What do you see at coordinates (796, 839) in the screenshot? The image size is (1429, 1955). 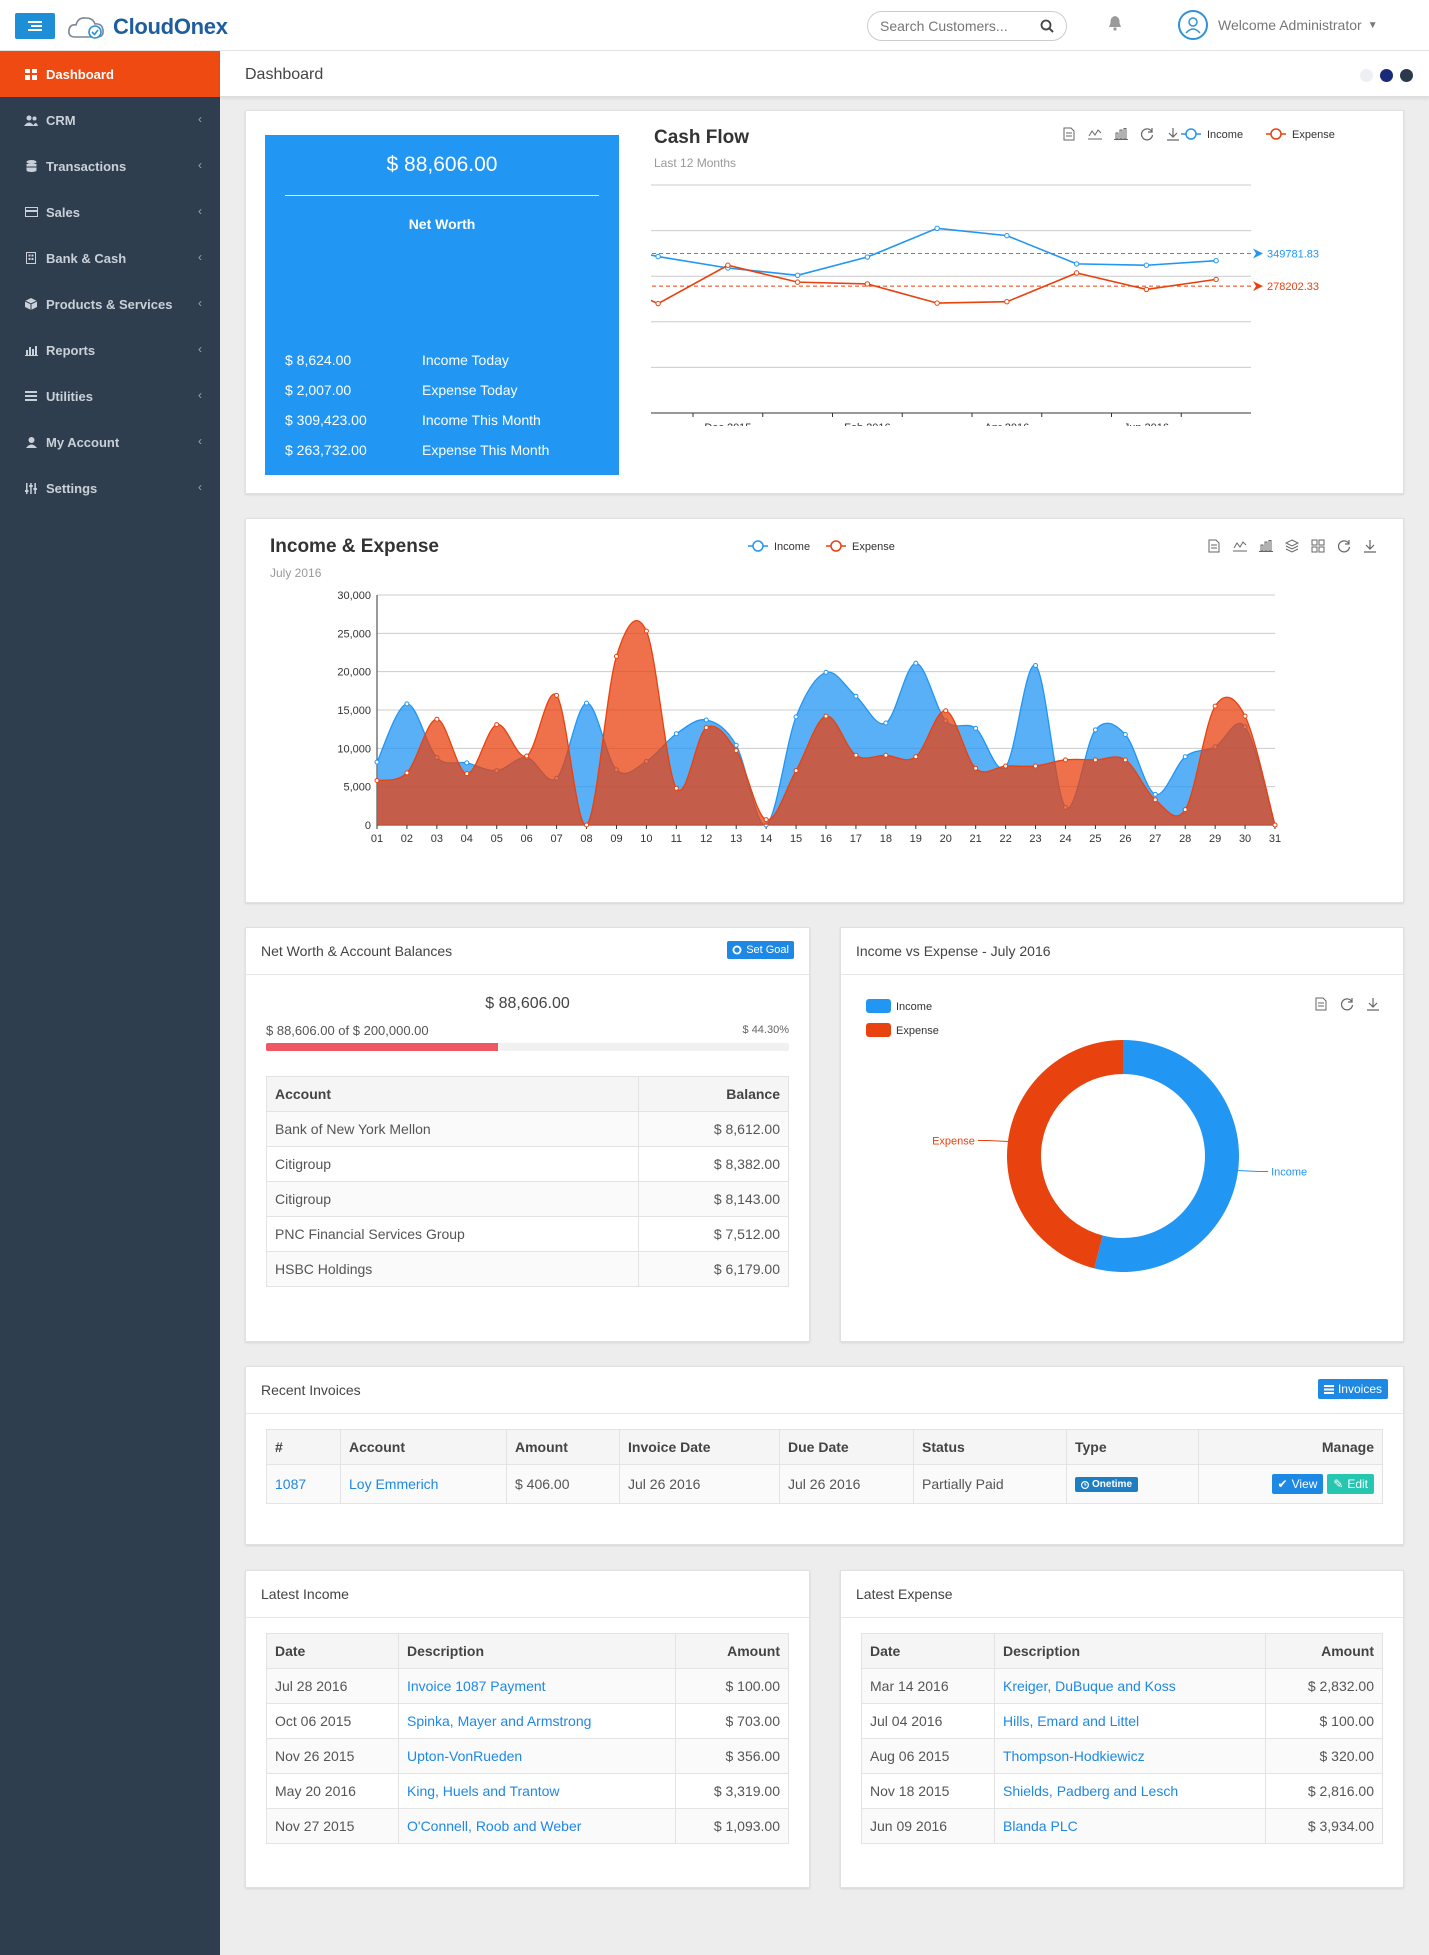 I see `x-tick-label: 15` at bounding box center [796, 839].